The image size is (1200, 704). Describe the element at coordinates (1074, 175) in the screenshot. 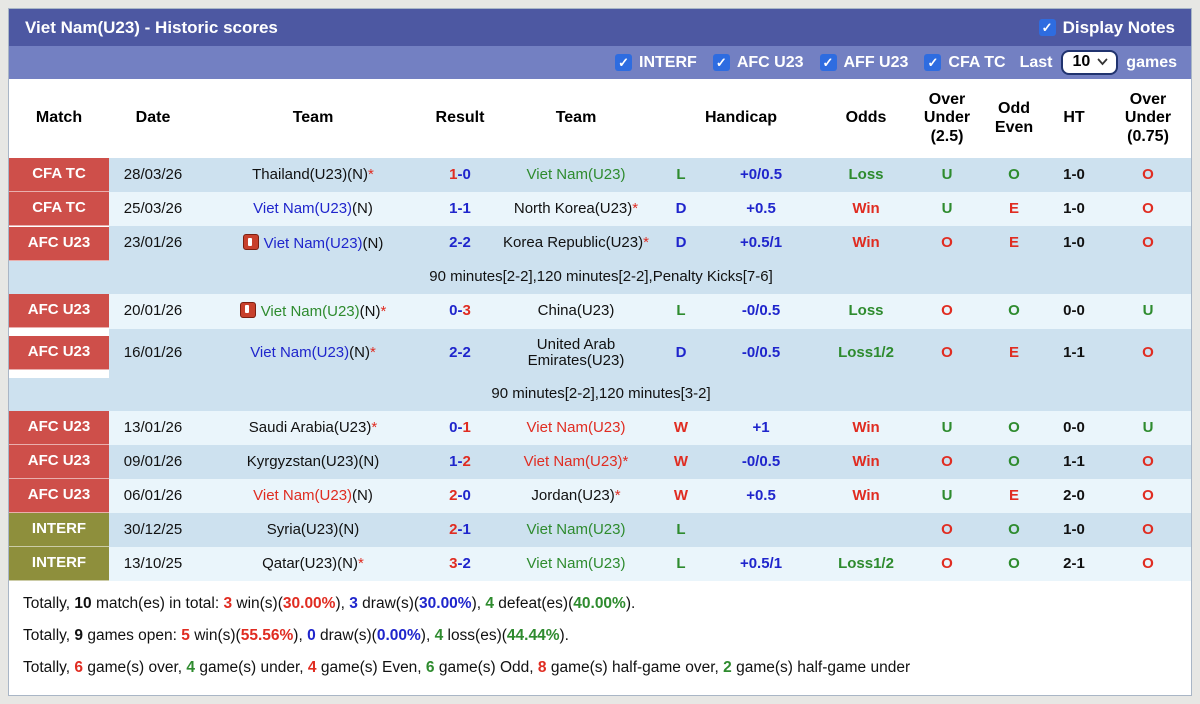

I see `ht-cell: 1-0` at that location.